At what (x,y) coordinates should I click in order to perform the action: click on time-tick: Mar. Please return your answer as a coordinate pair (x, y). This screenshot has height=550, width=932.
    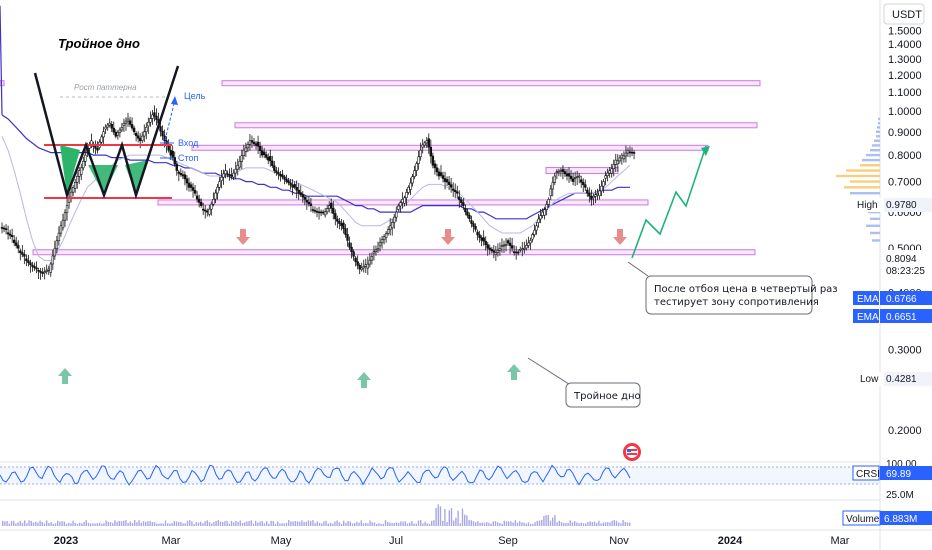
    Looking at the image, I should click on (171, 541).